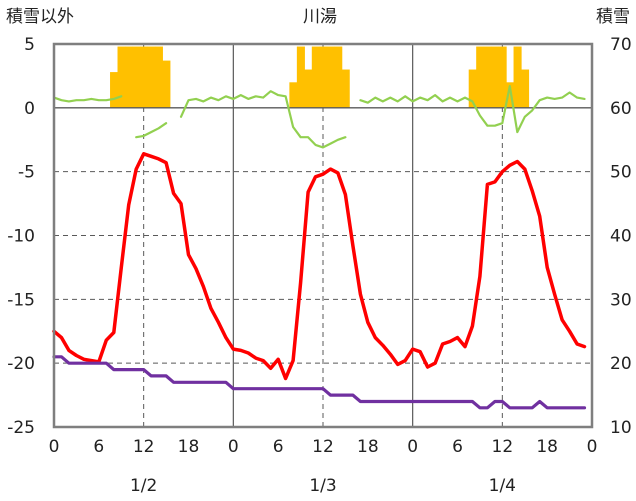 The image size is (636, 501). Describe the element at coordinates (621, 45) in the screenshot. I see `right-tick-label-0: 70` at that location.